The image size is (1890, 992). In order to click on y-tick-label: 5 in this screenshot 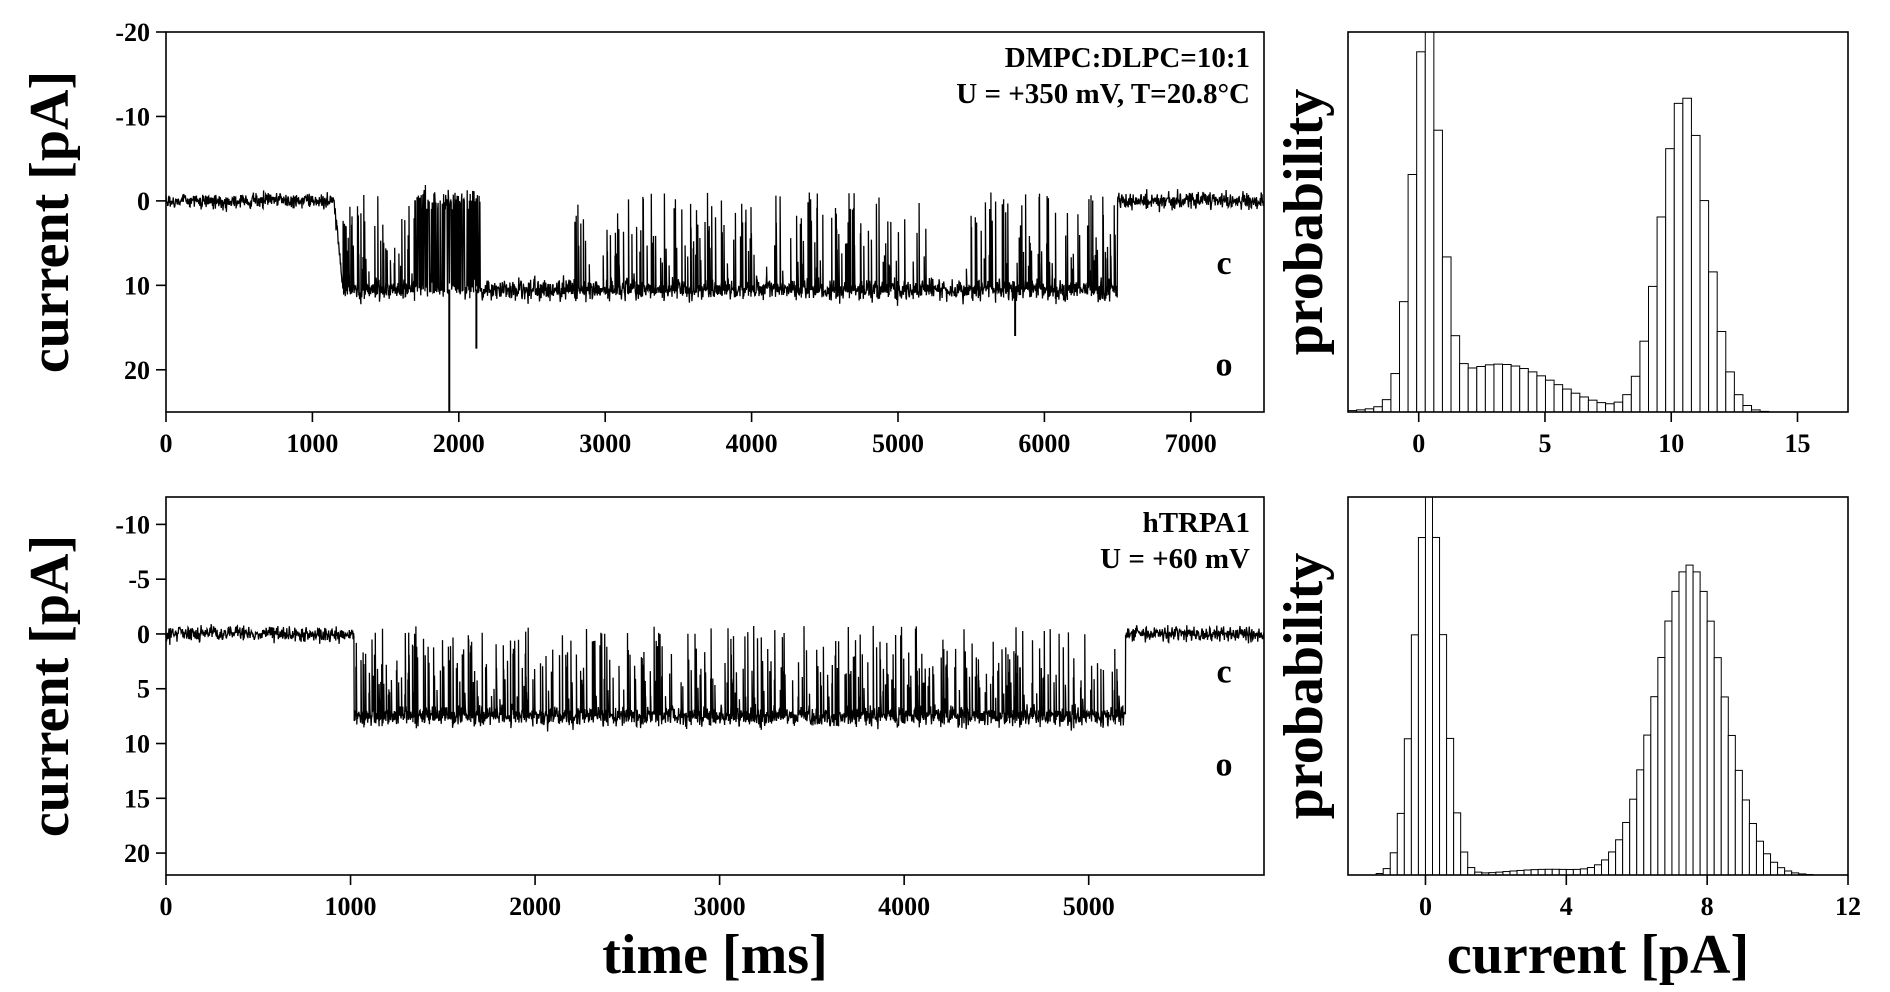, I will do `click(143, 689)`.